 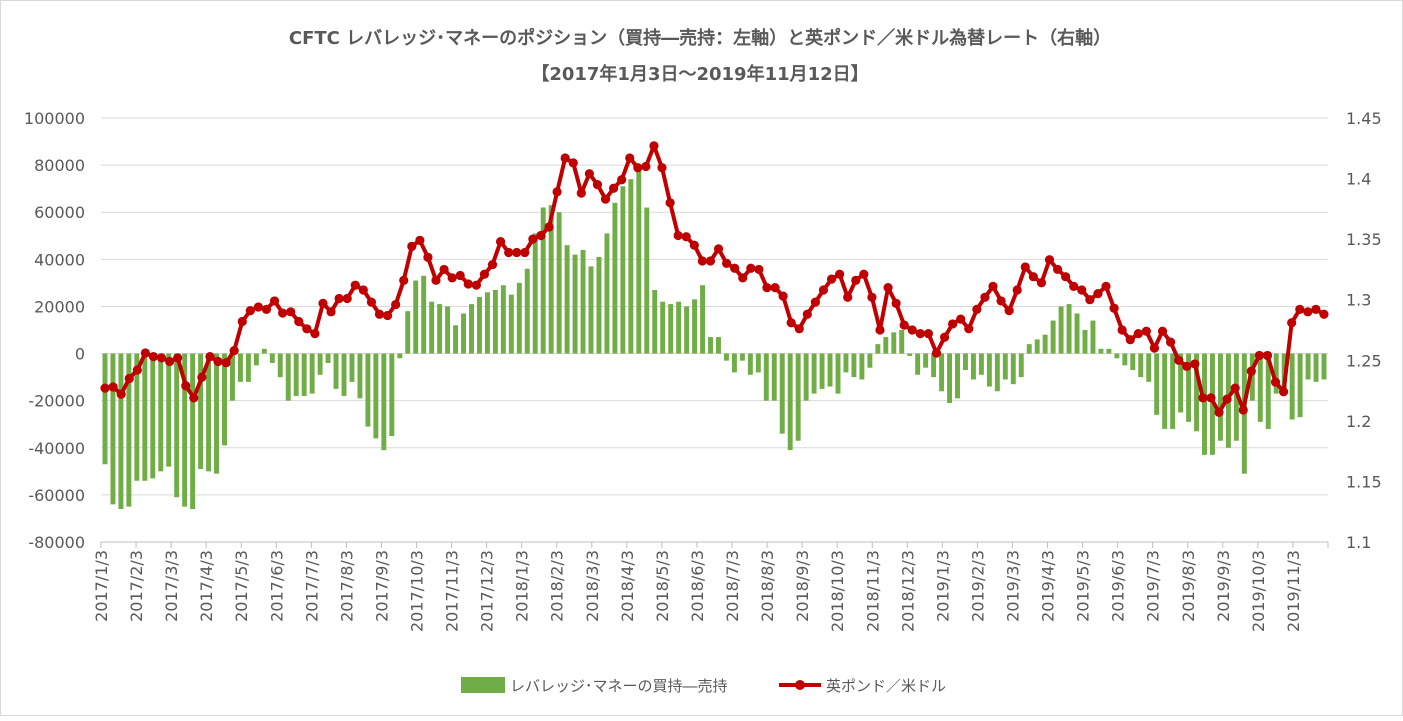 I want to click on x-tick-label: 2017/6/3, so click(x=276, y=586).